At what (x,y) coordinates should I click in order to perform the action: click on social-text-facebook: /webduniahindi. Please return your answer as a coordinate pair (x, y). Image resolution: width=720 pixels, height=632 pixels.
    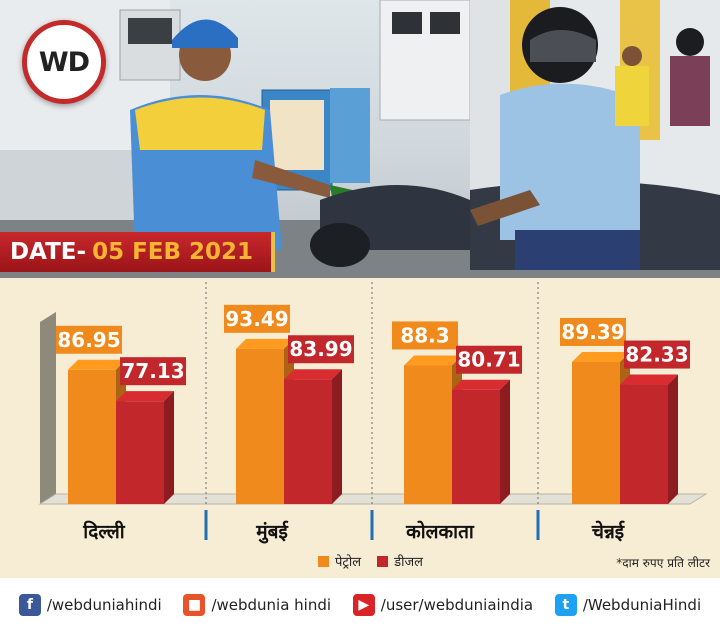
    Looking at the image, I should click on (104, 605).